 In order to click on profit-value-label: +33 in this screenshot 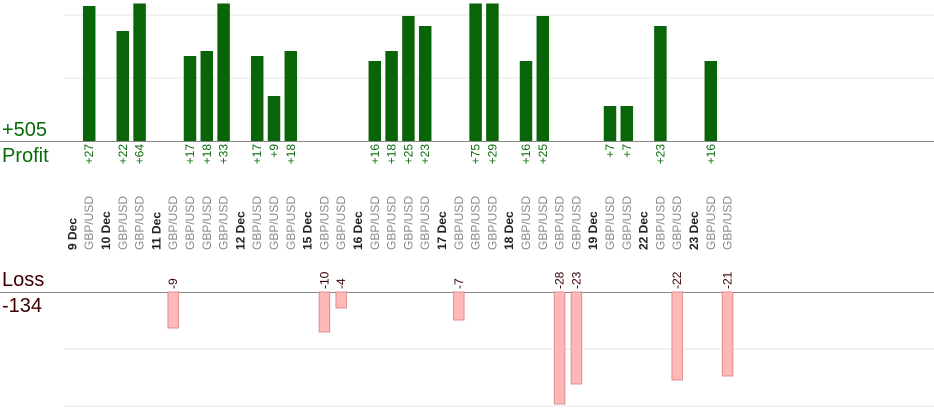, I will do `click(224, 154)`.